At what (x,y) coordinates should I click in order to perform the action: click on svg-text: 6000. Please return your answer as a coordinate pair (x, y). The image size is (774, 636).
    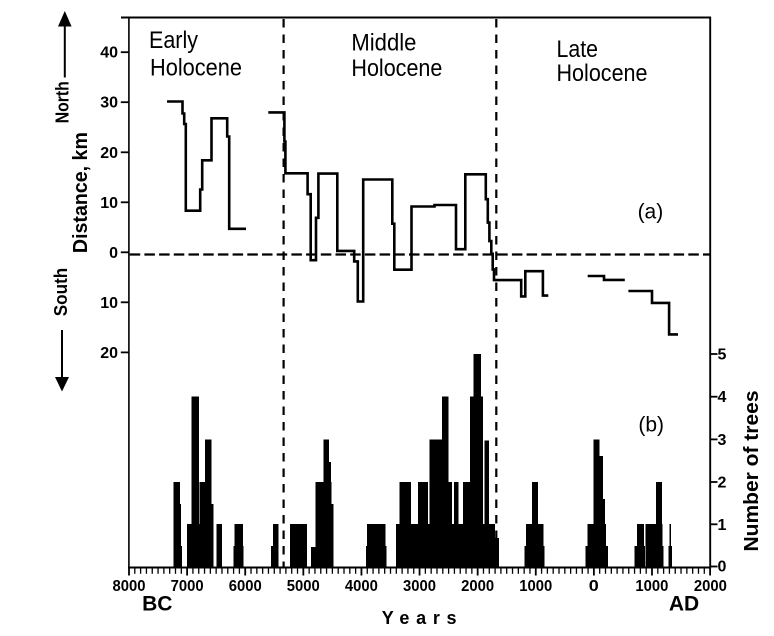
    Looking at the image, I should click on (245, 586).